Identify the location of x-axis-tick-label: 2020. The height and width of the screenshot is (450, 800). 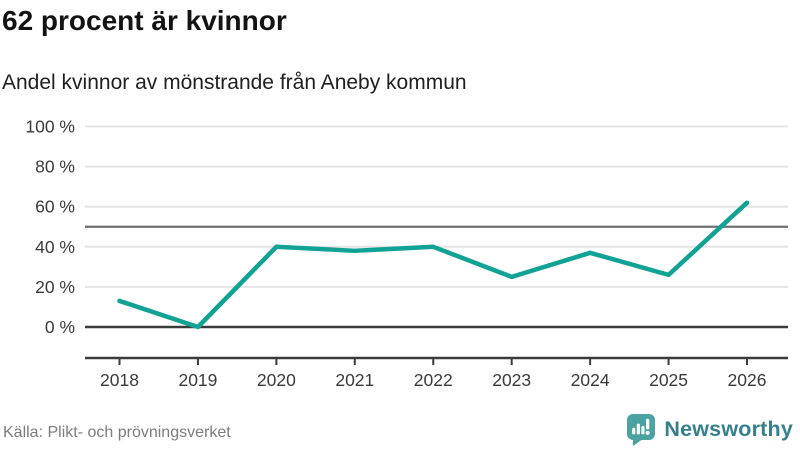
(276, 380).